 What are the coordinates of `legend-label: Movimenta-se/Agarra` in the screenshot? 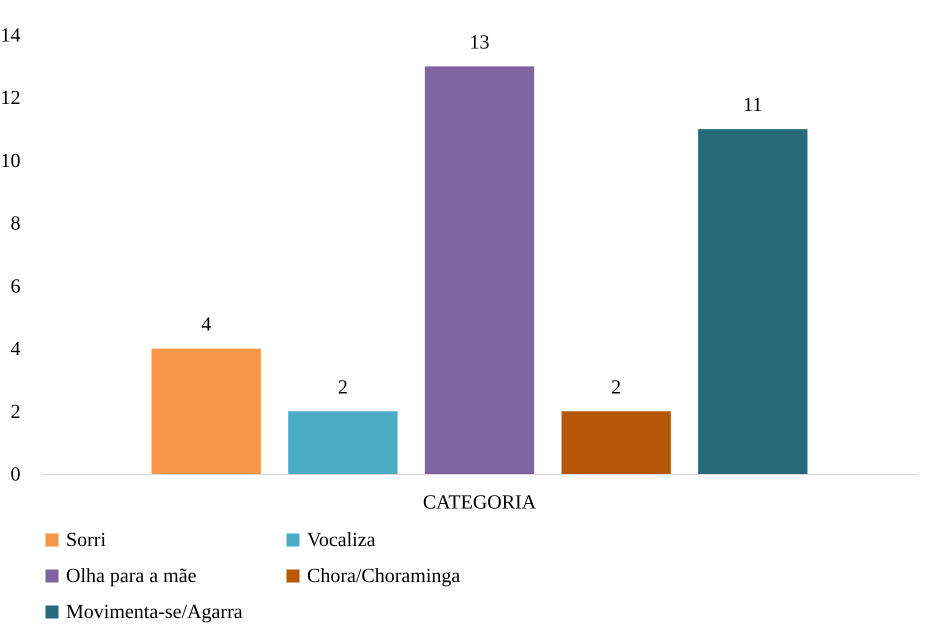 It's located at (154, 612).